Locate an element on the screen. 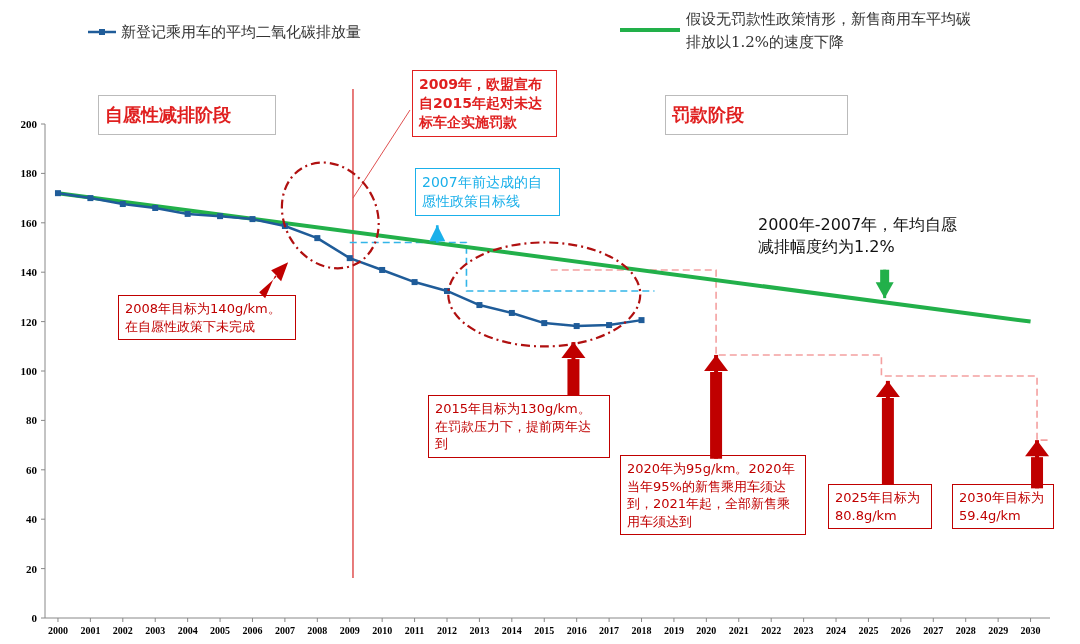  x-tick-label: 2027 is located at coordinates (933, 630).